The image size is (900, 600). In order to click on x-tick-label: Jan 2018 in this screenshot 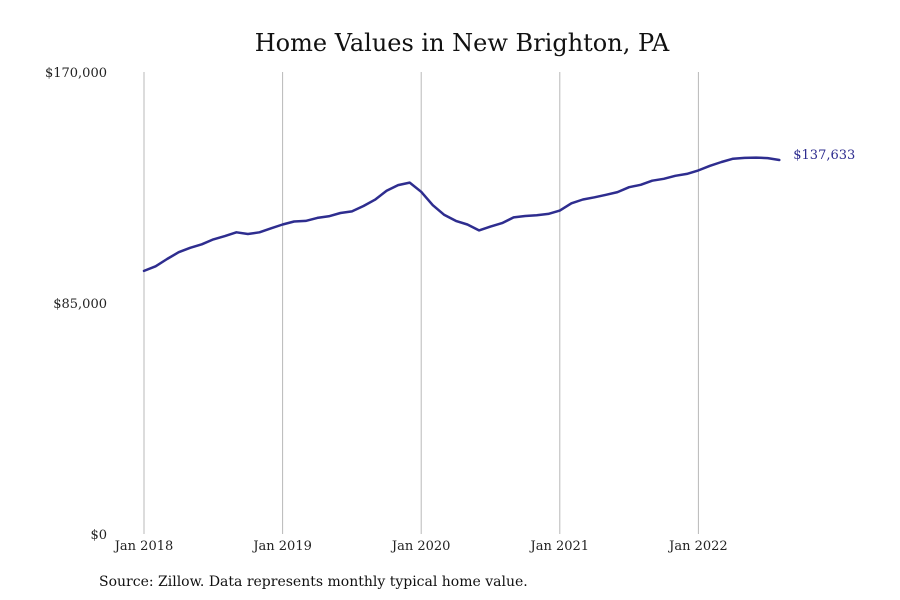, I will do `click(143, 546)`.